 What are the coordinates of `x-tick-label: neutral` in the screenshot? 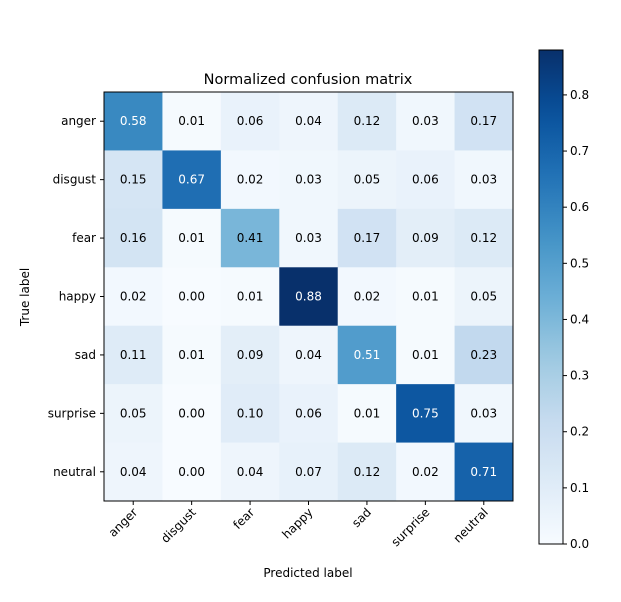 It's located at (471, 525).